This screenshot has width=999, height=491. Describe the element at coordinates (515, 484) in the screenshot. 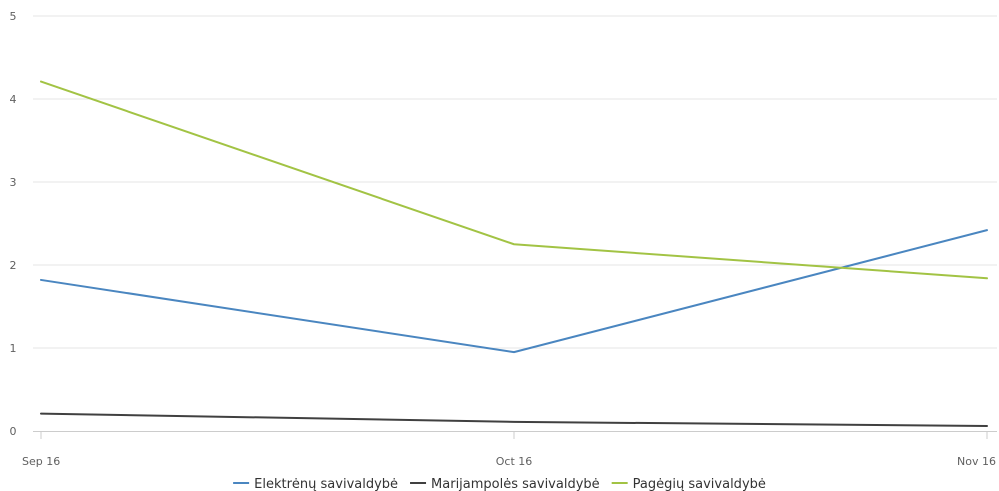

I see `legend-label: Marijampolės savivaldybė` at that location.